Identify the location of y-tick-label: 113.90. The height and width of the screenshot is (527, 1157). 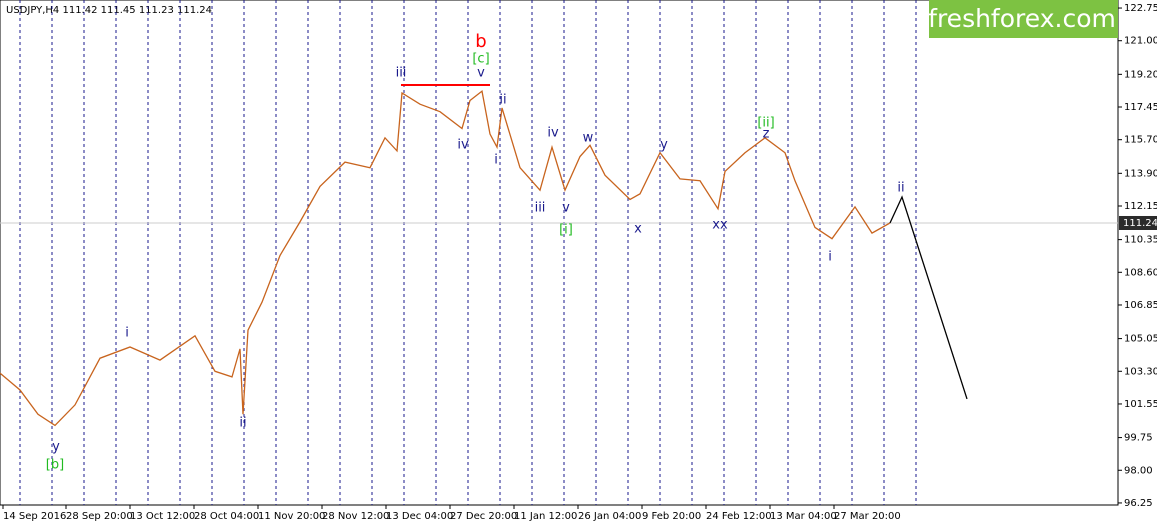
(1140, 173).